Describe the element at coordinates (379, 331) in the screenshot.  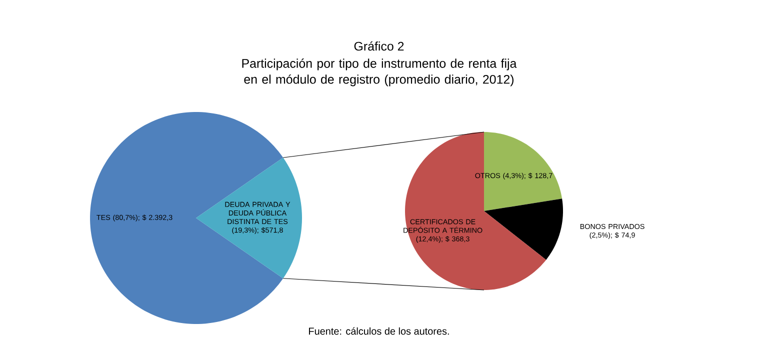
I see `source-note: Fuente: cálculos de los autores.` at that location.